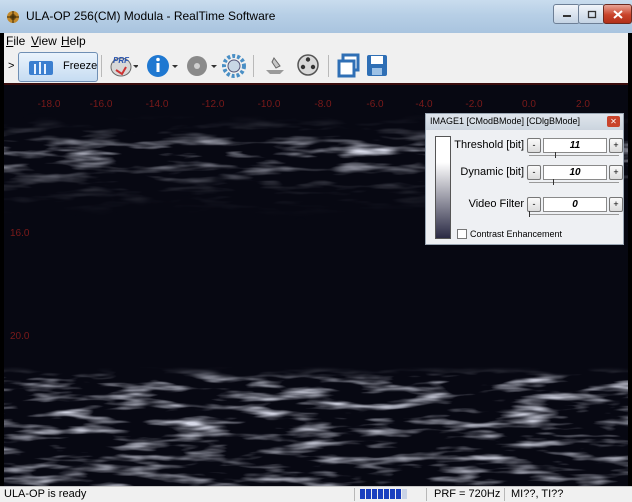  What do you see at coordinates (213, 104) in the screenshot?
I see `x-tick-label: -12.0` at bounding box center [213, 104].